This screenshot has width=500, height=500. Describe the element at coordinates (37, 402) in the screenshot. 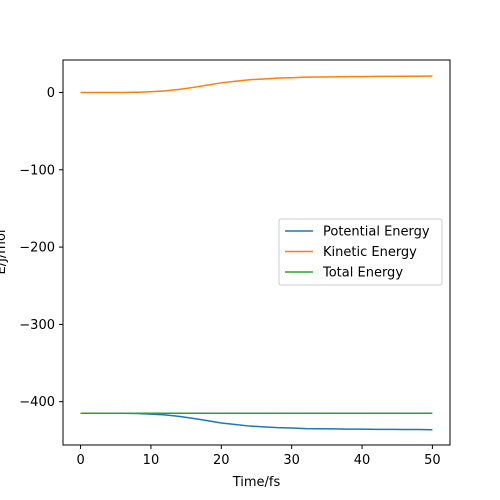

I see `y-tick-label: −400` at that location.